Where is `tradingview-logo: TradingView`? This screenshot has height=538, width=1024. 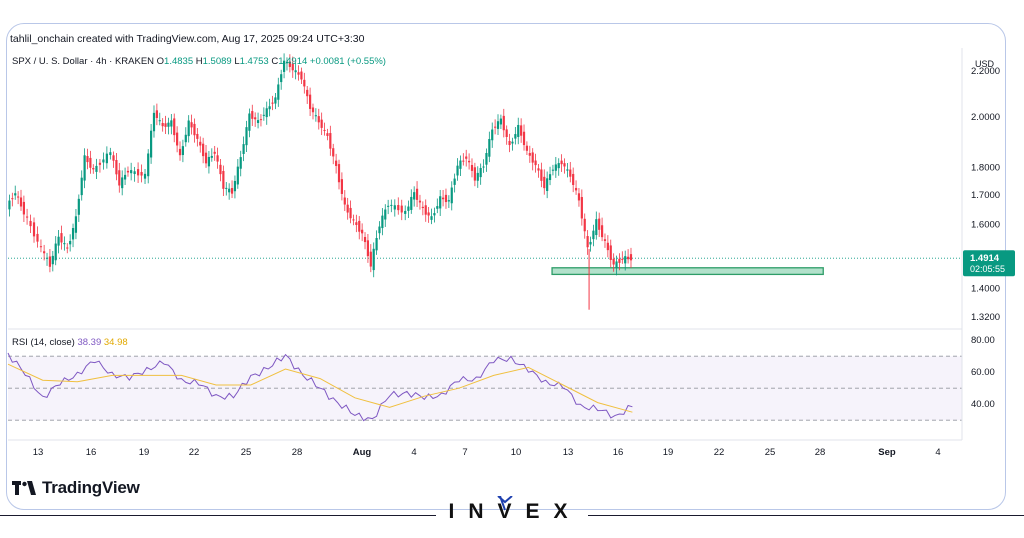 tradingview-logo: TradingView is located at coordinates (76, 488).